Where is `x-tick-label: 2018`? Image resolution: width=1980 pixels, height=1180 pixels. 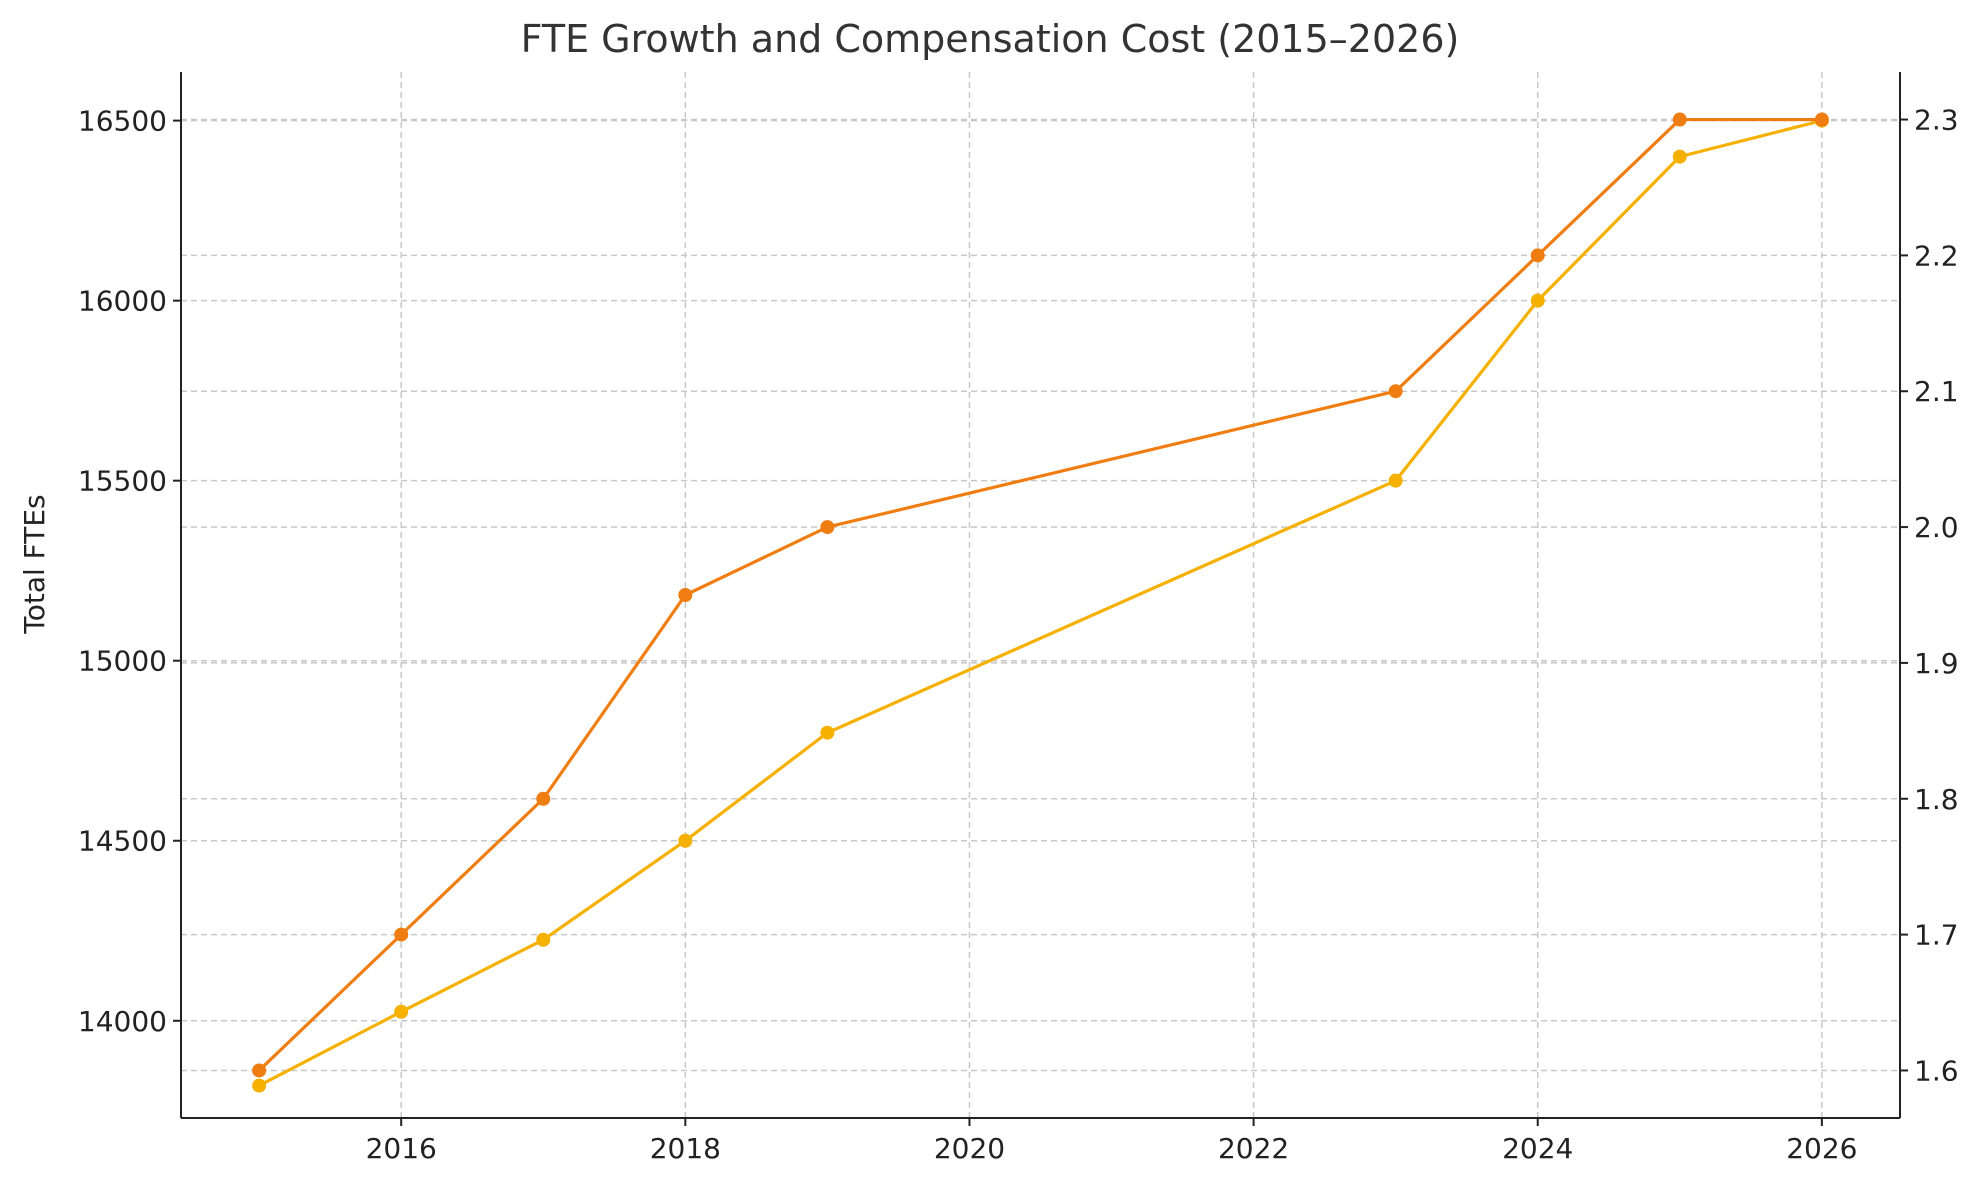 x-tick-label: 2018 is located at coordinates (685, 1148).